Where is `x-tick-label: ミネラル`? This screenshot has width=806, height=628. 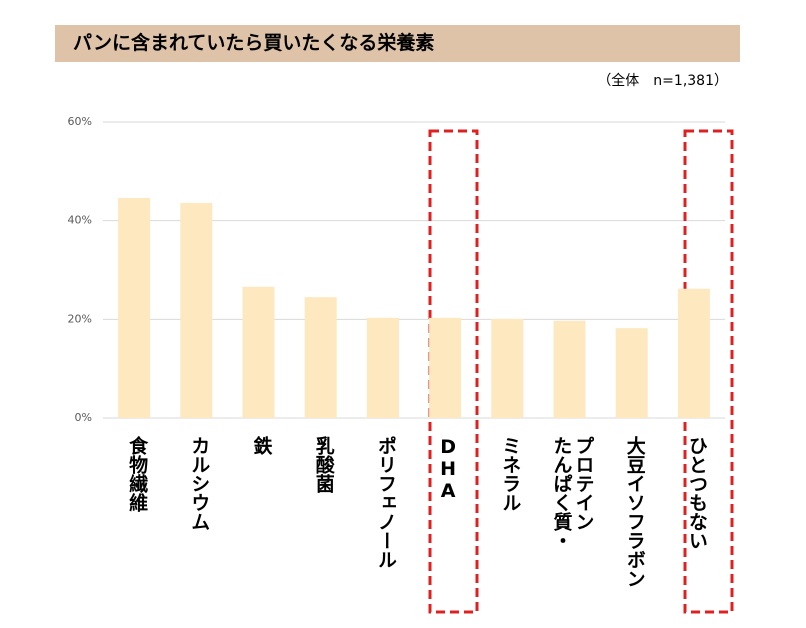 x-tick-label: ミネラル is located at coordinates (510, 474).